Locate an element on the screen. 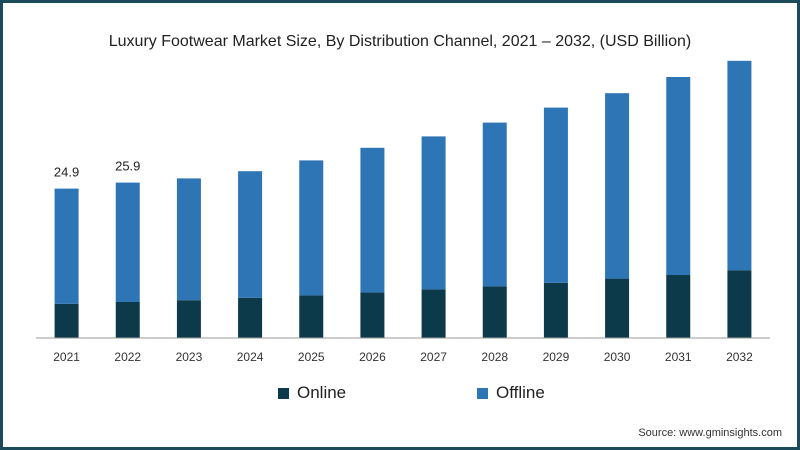 The width and height of the screenshot is (800, 450). bar-offline-2022 is located at coordinates (127, 242).